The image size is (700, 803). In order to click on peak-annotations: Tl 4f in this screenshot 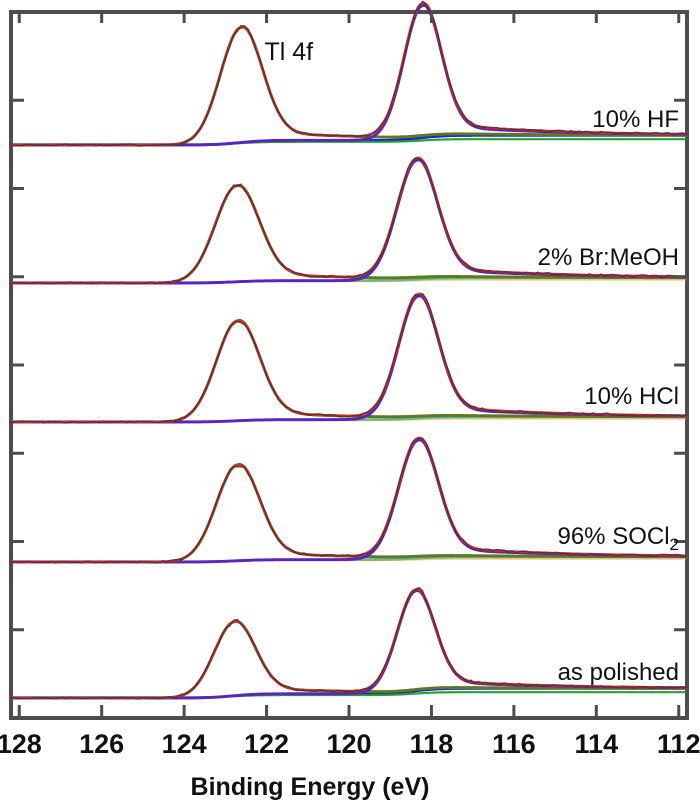, I will do `click(289, 52)`.